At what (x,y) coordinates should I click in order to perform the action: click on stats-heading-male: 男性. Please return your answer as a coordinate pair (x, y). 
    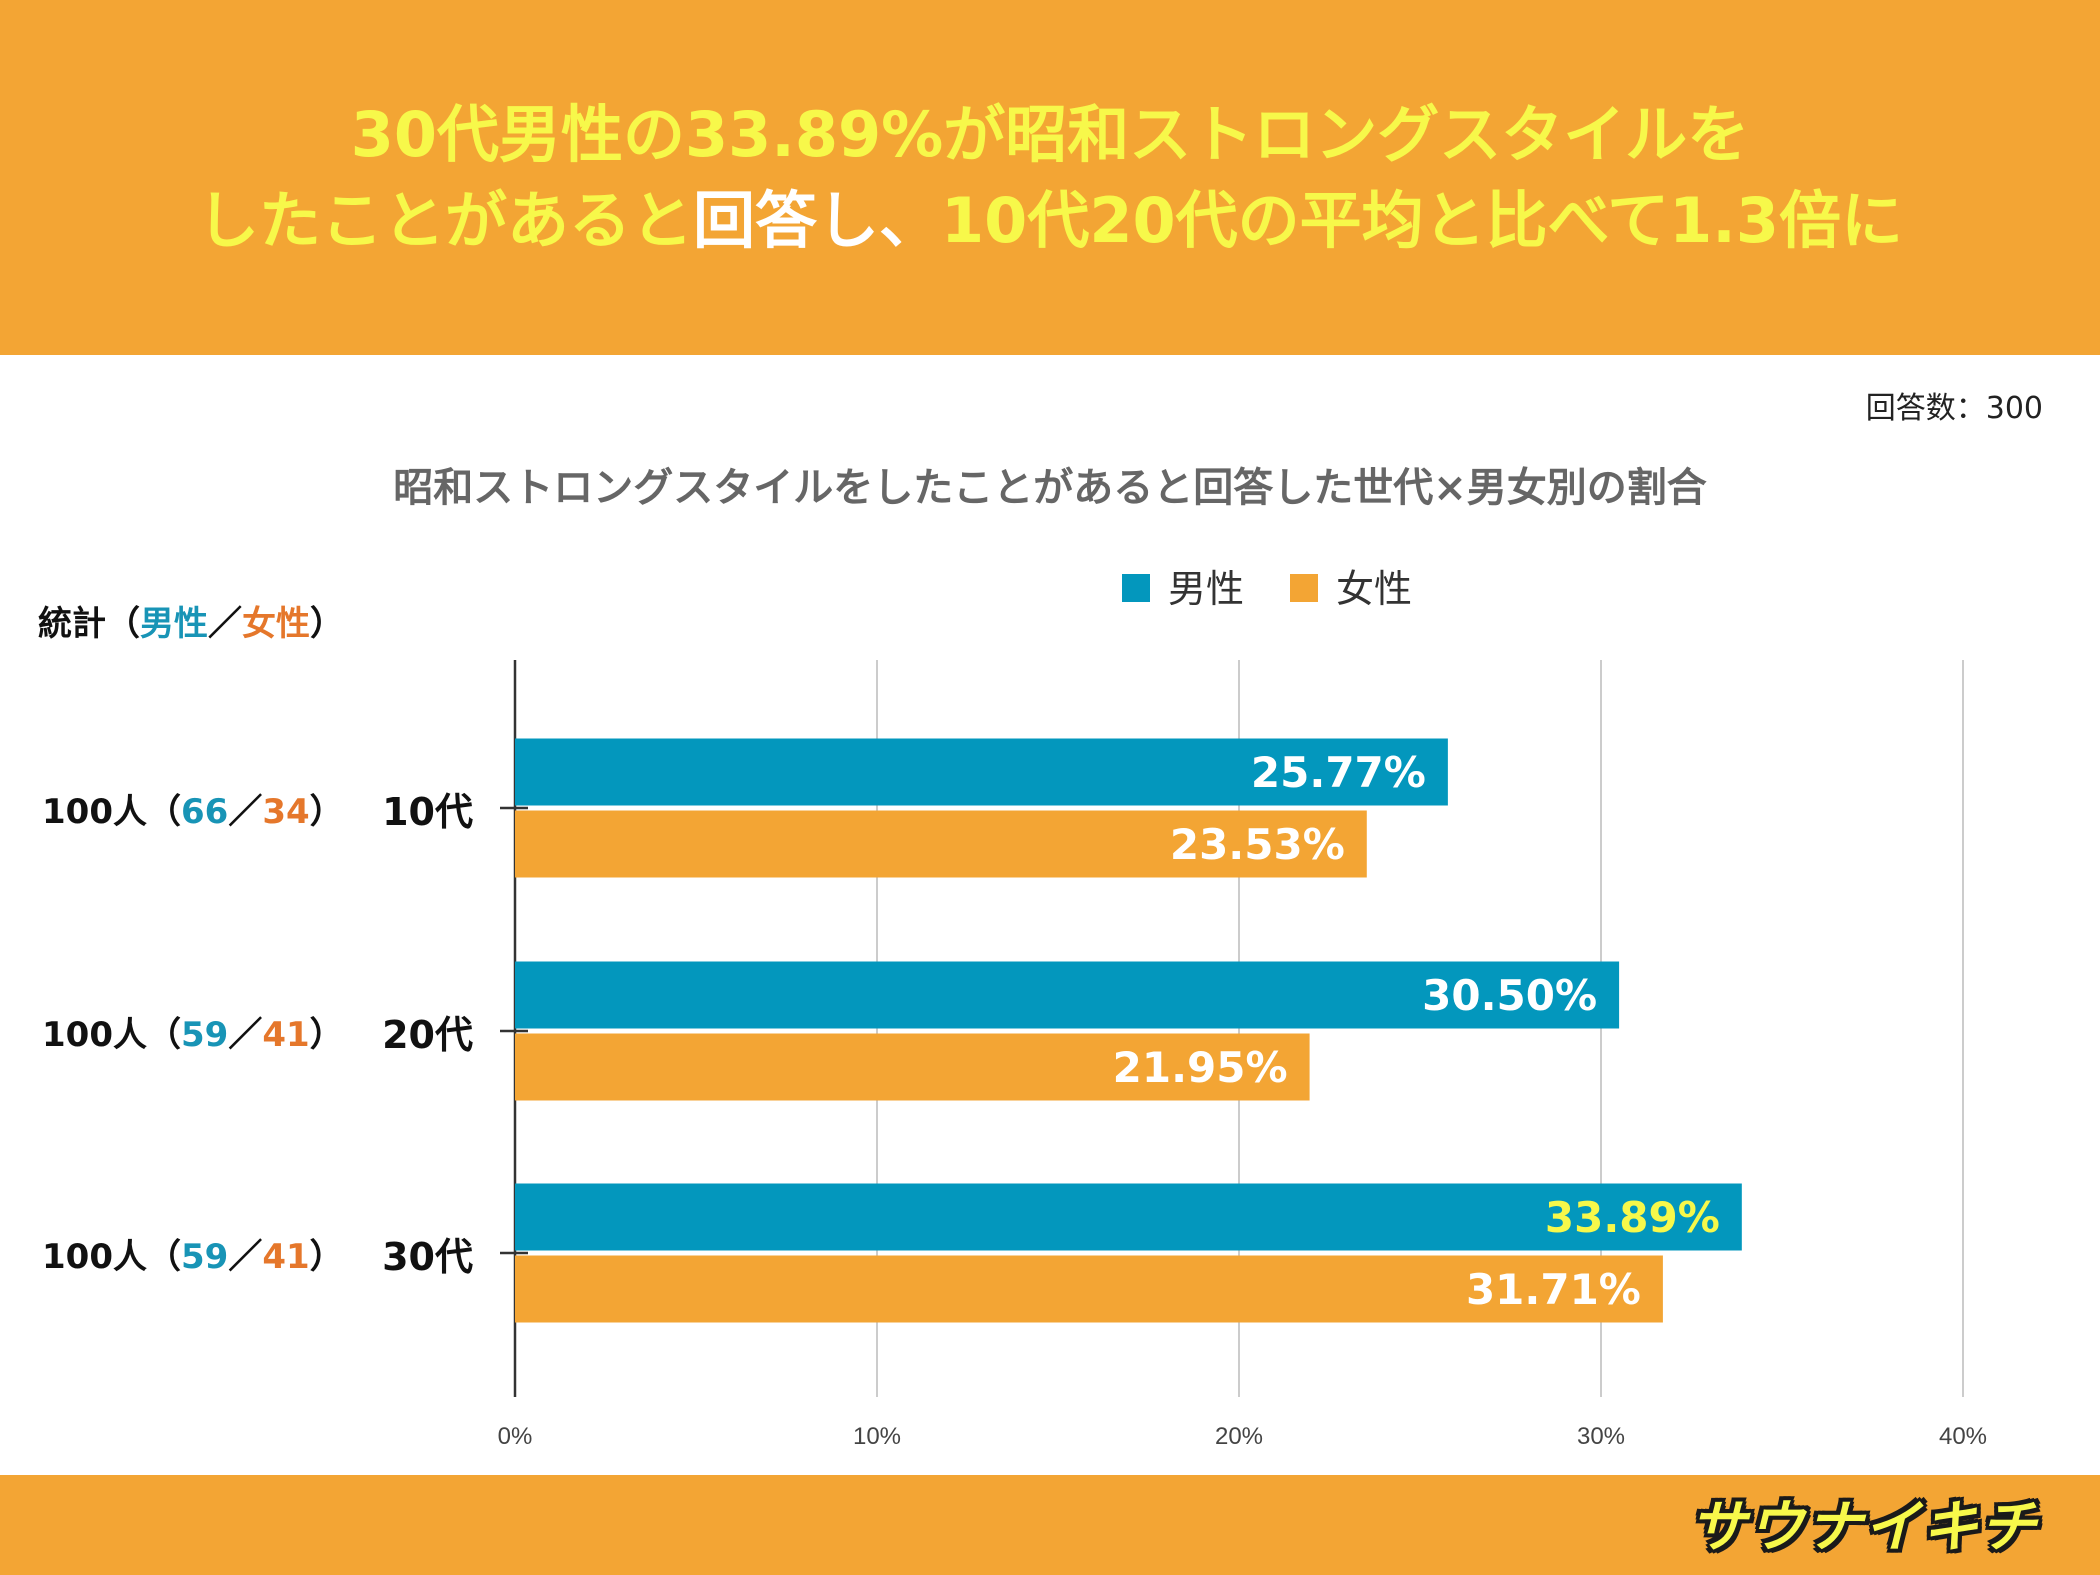
    Looking at the image, I should click on (174, 624).